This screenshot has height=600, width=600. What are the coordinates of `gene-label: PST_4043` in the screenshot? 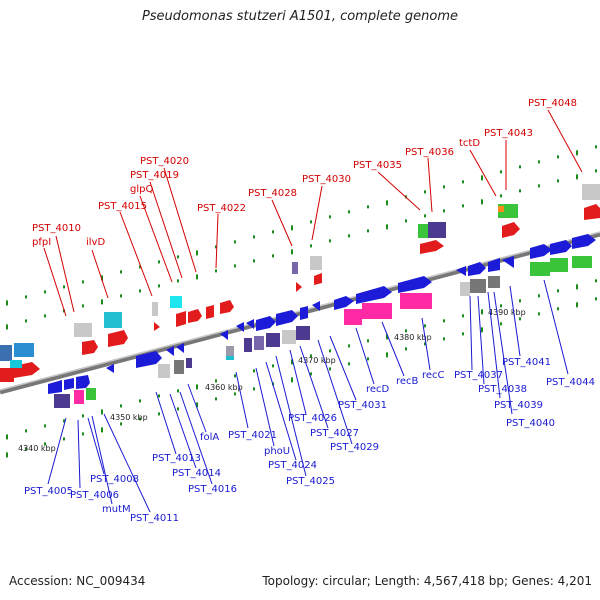 It's located at (508, 133).